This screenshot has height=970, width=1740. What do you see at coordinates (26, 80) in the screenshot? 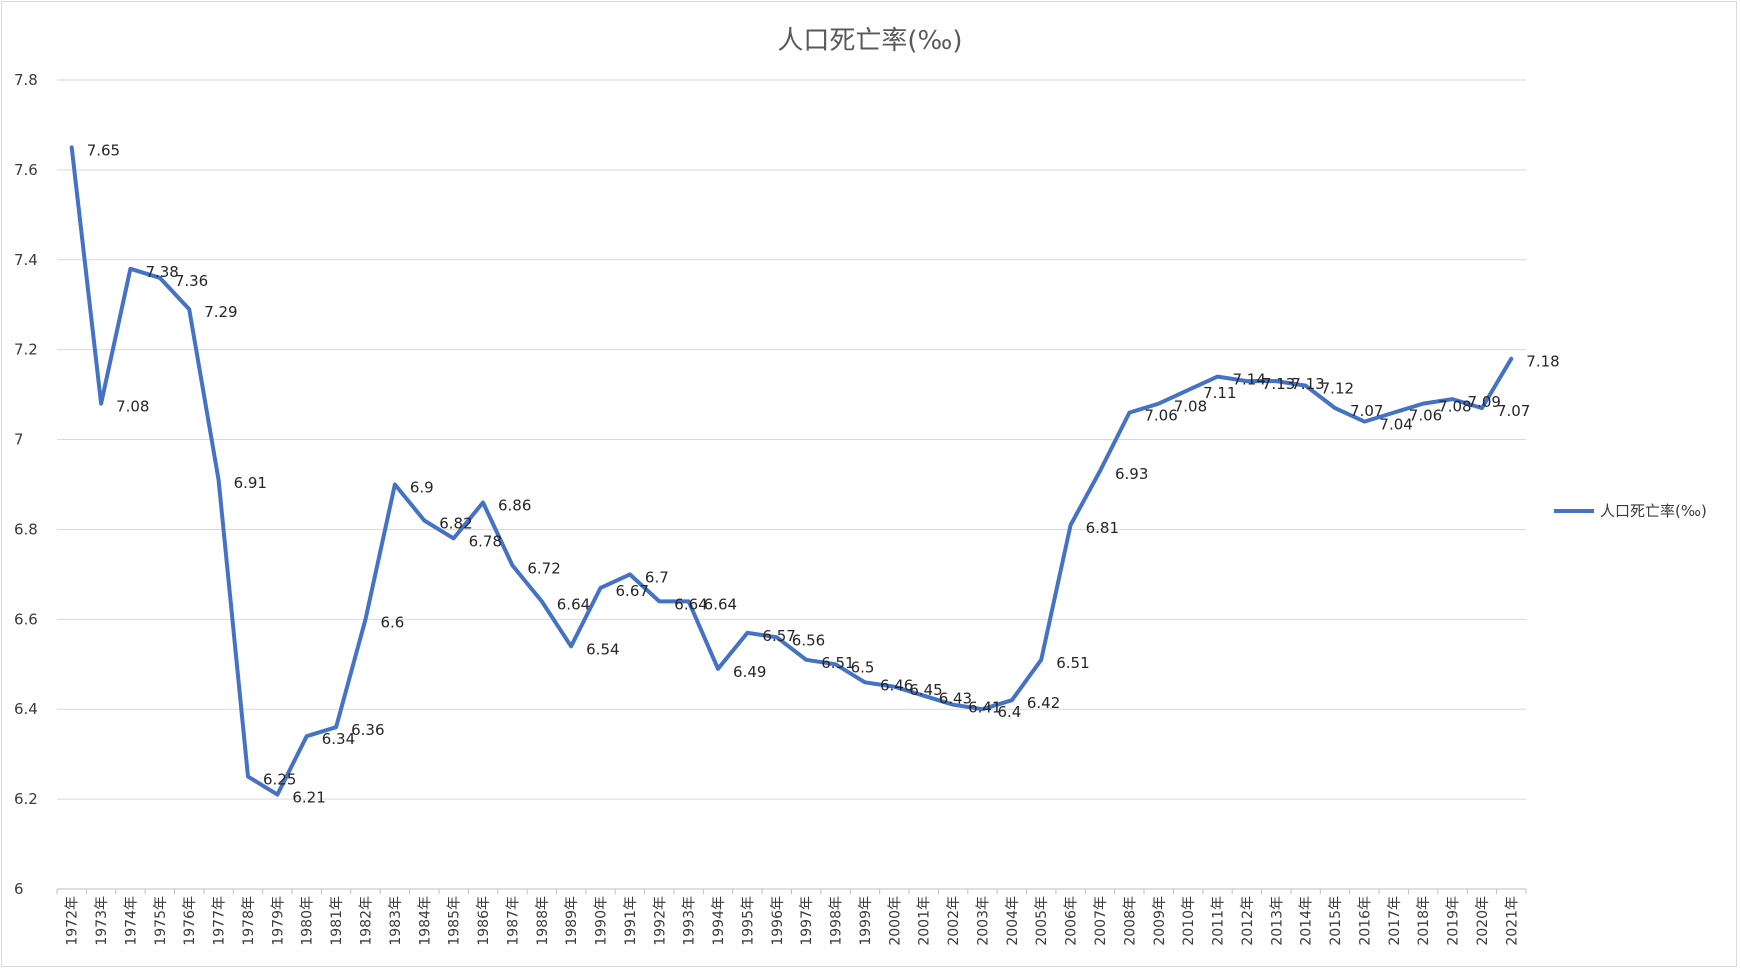
I see `y-tick-label: 7.8` at bounding box center [26, 80].